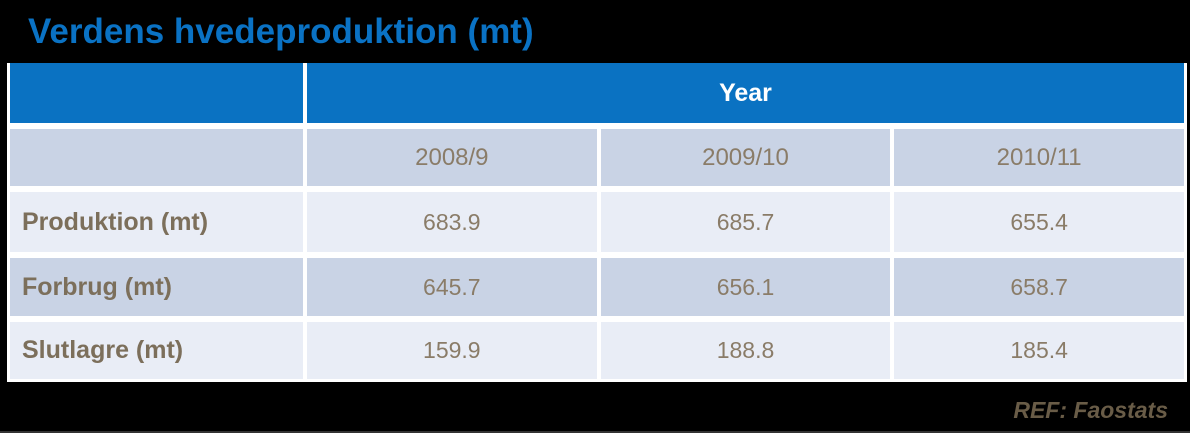 The image size is (1190, 433). What do you see at coordinates (452, 350) in the screenshot?
I see `cell-slutlagre-2008-9: 159.9` at bounding box center [452, 350].